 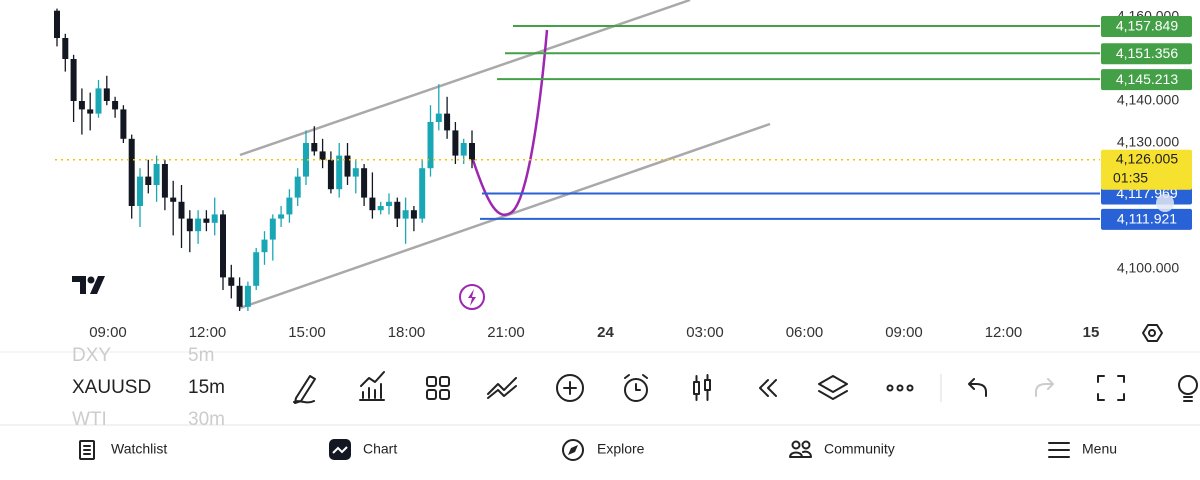 What do you see at coordinates (977, 387) in the screenshot?
I see `undo` at bounding box center [977, 387].